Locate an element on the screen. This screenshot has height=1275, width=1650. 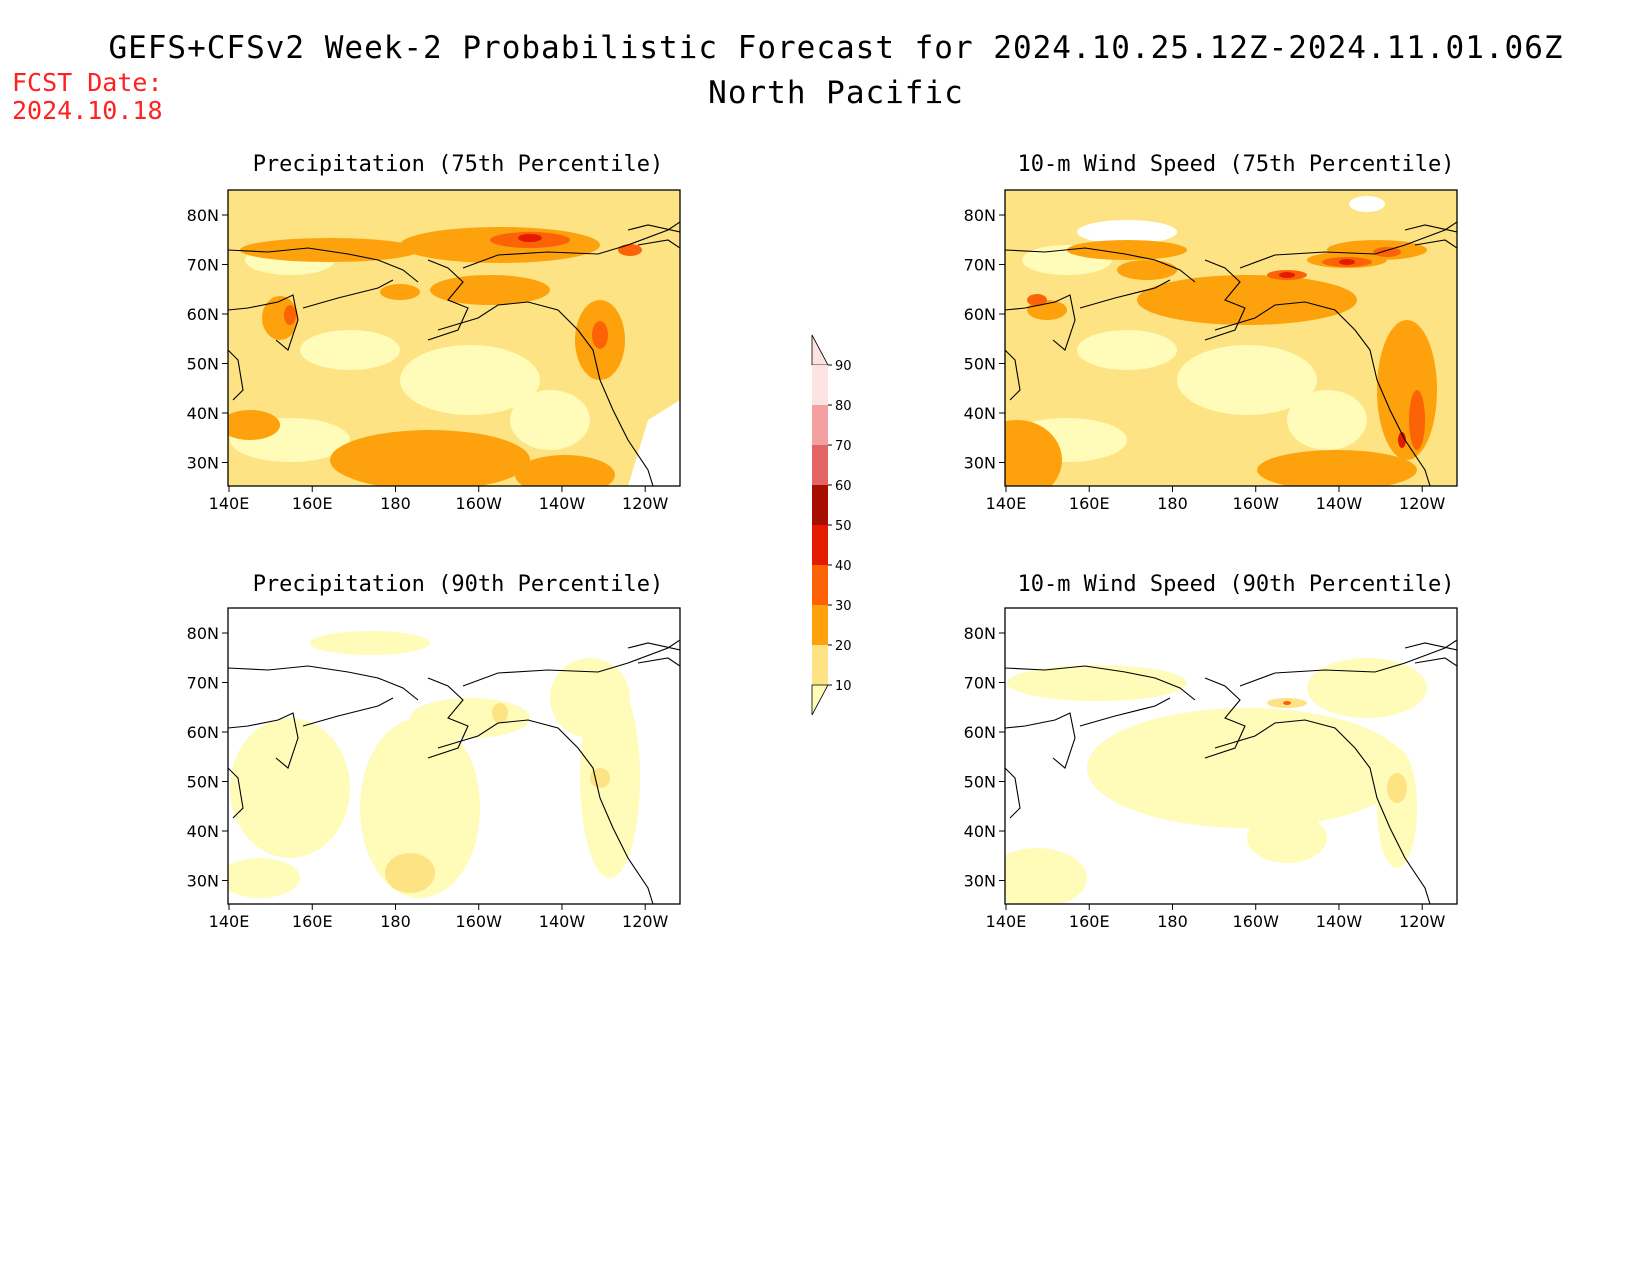
map-frame is located at coordinates (454, 338).